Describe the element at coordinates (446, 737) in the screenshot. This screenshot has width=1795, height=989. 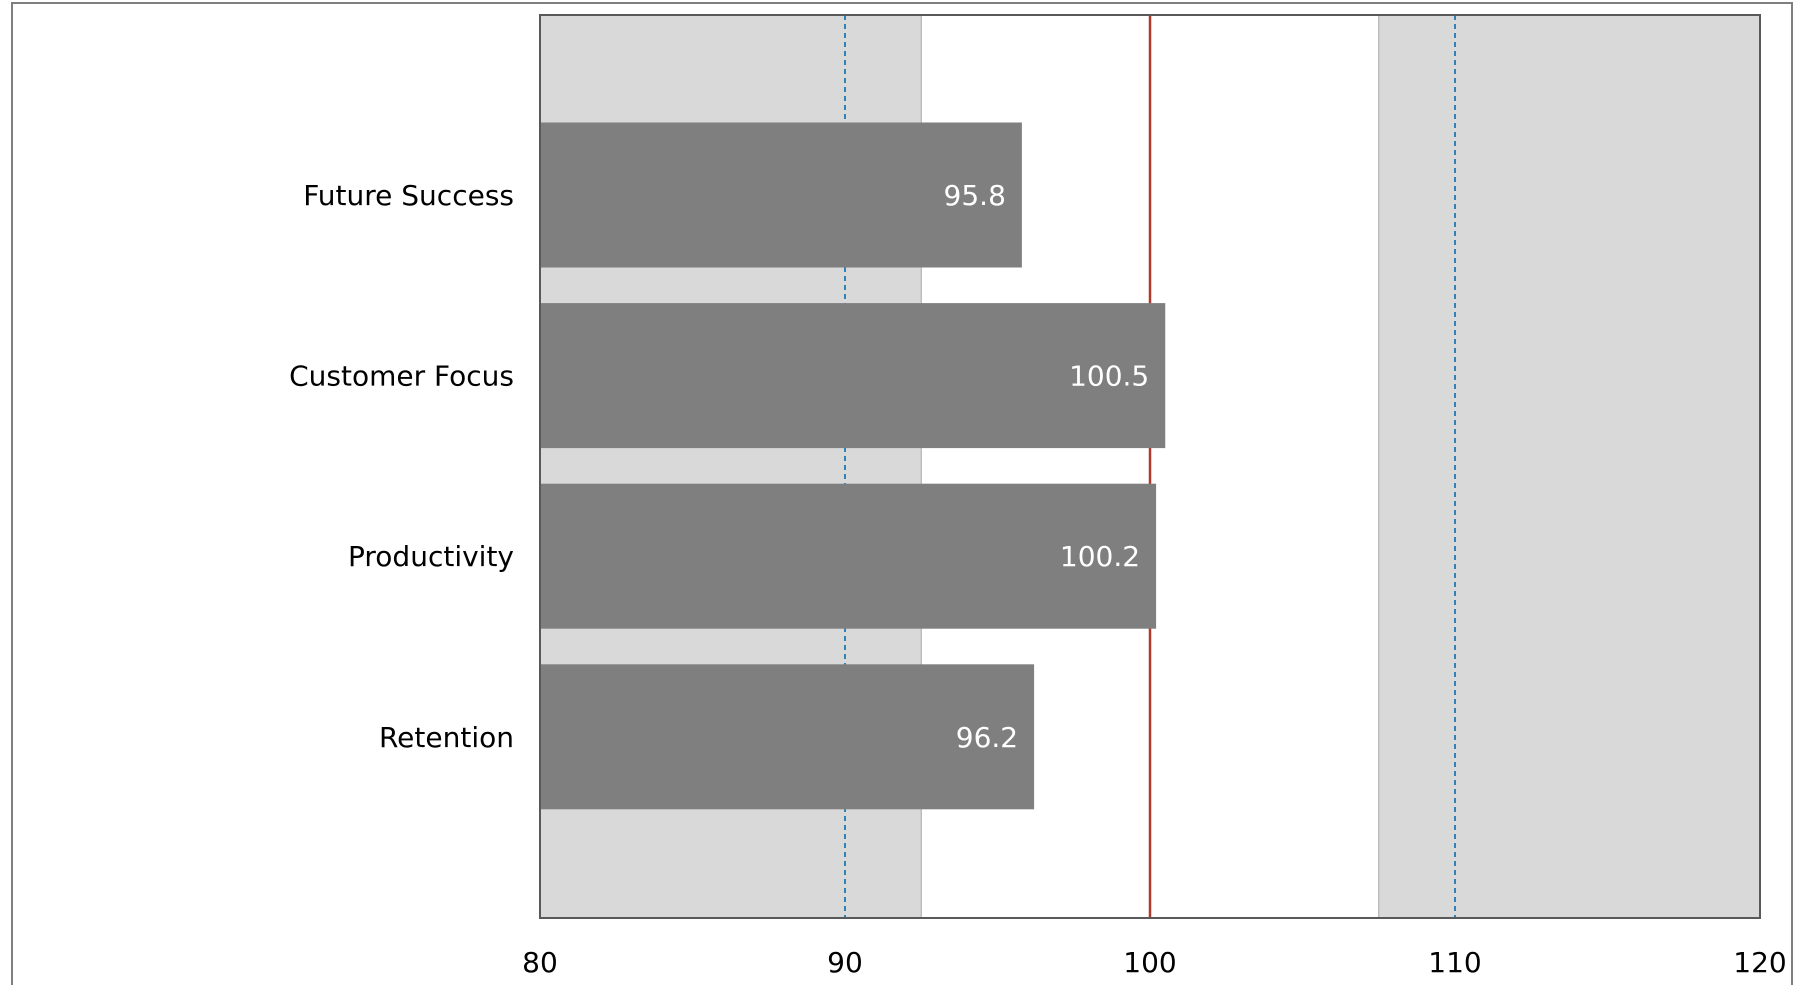
I see `category-label-retention: Retention` at that location.